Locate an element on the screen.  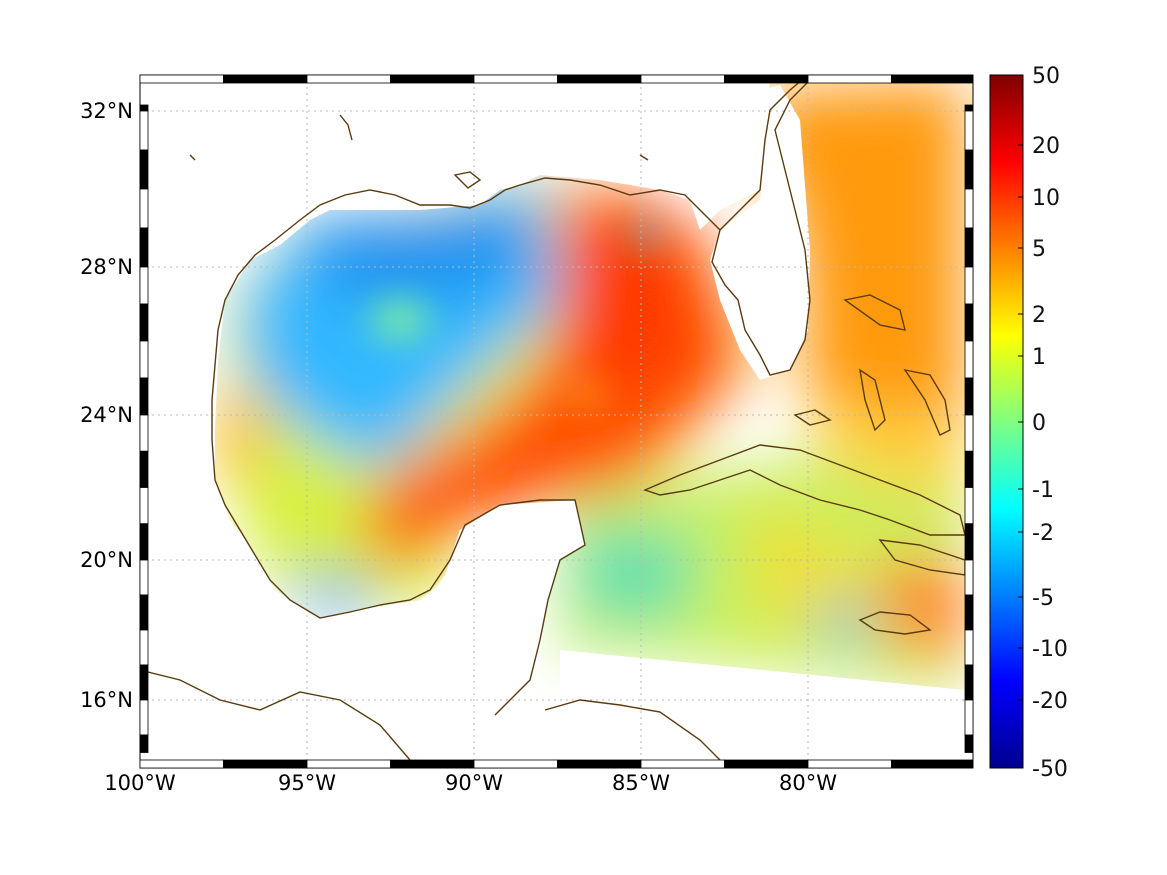
colorbar-tick-label: -10 is located at coordinates (1050, 649).